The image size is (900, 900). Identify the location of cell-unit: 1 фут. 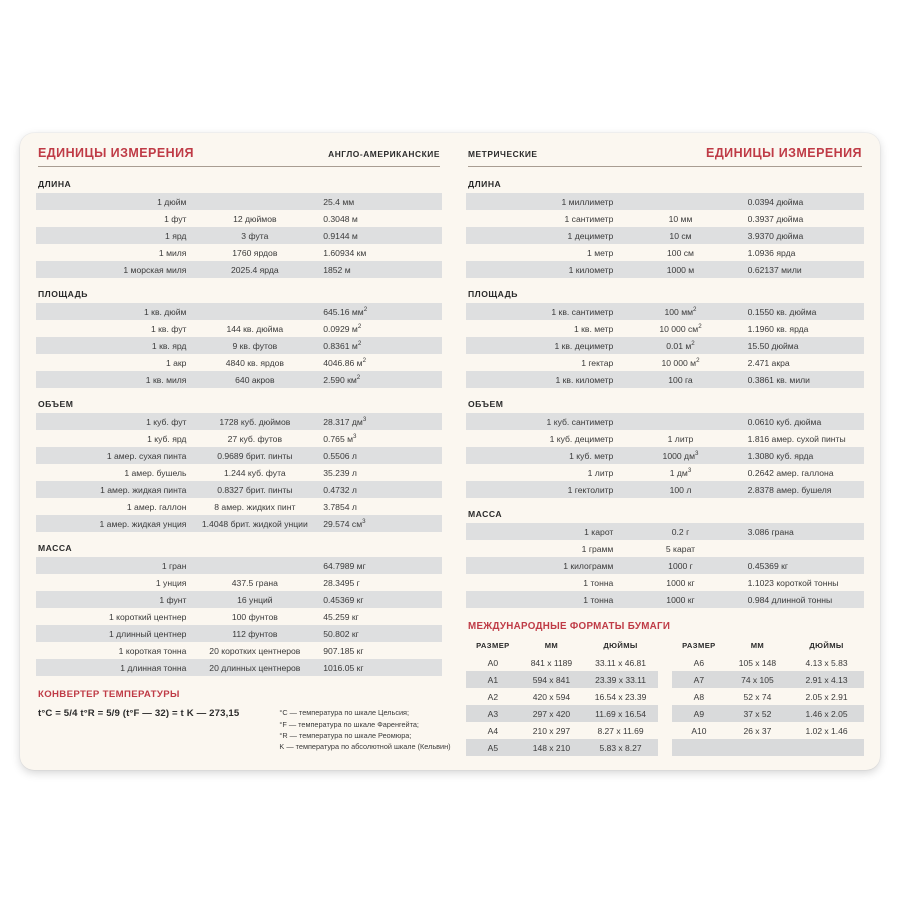
(175, 218).